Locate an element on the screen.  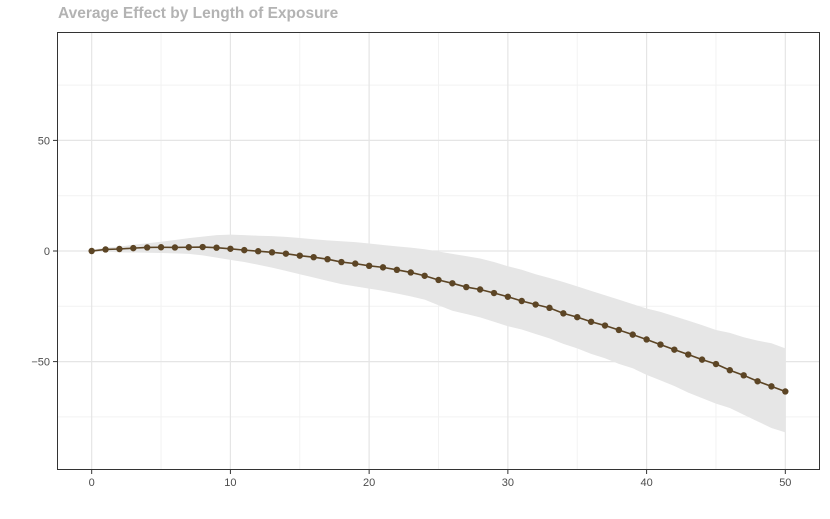
x-tick-label: 30 is located at coordinates (508, 483).